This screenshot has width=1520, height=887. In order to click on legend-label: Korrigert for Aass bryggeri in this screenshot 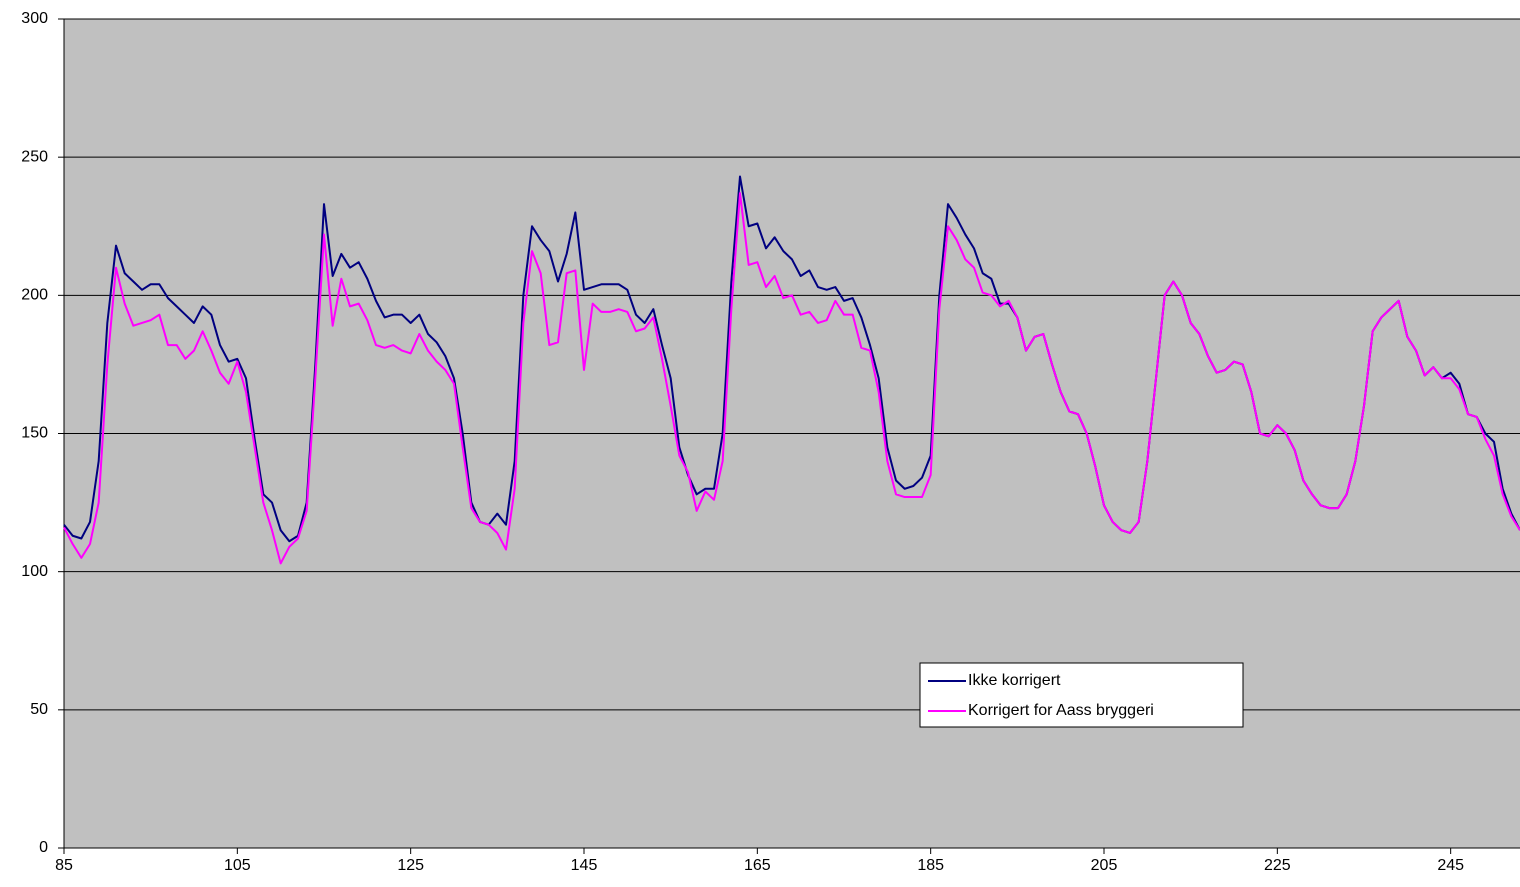, I will do `click(1061, 710)`.